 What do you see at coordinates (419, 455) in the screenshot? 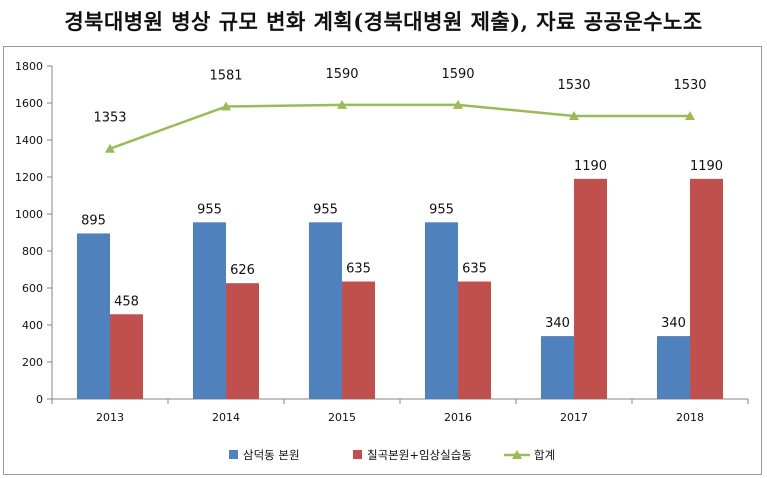
I see `legend-label: 칠곡본원+임상실습동` at bounding box center [419, 455].